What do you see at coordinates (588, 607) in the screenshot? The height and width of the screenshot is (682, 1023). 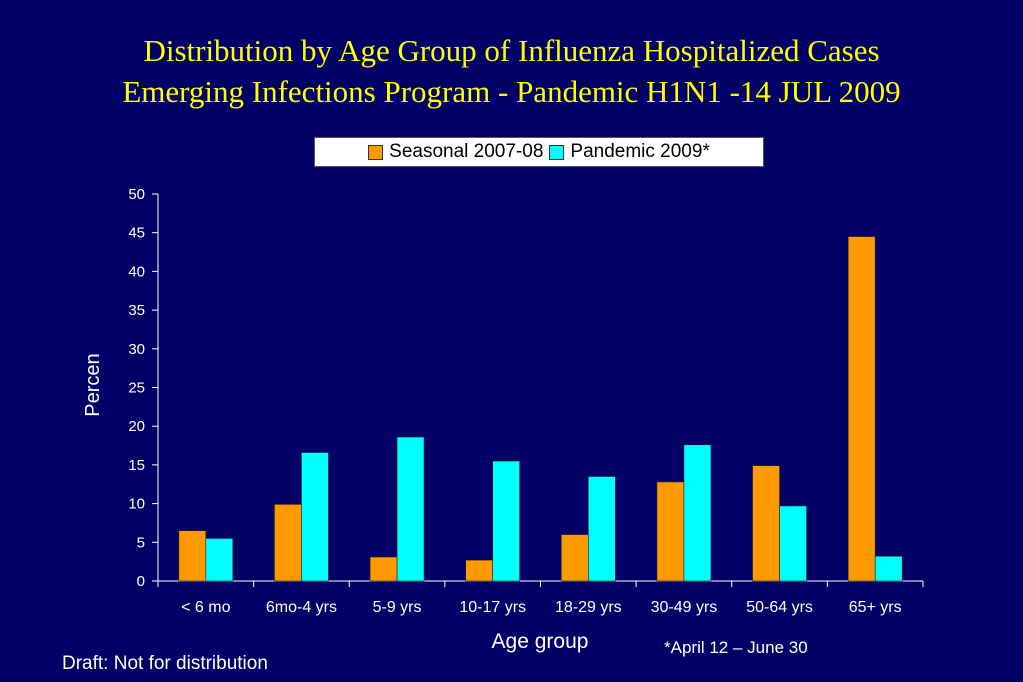 I see `x-tick-label: 18-29 yrs` at bounding box center [588, 607].